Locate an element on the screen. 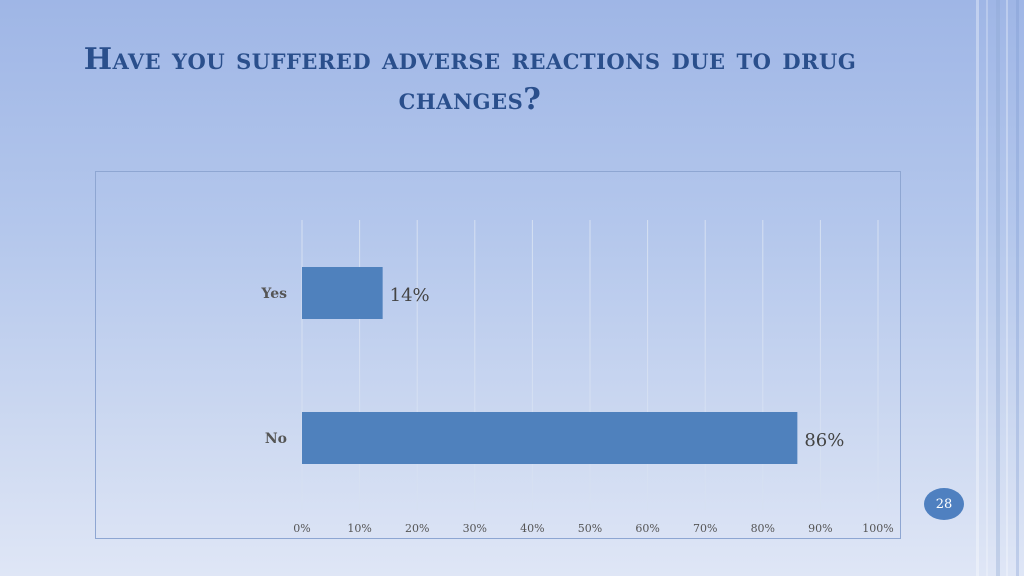 Image resolution: width=1024 pixels, height=576 pixels. category-label: No is located at coordinates (276, 439).